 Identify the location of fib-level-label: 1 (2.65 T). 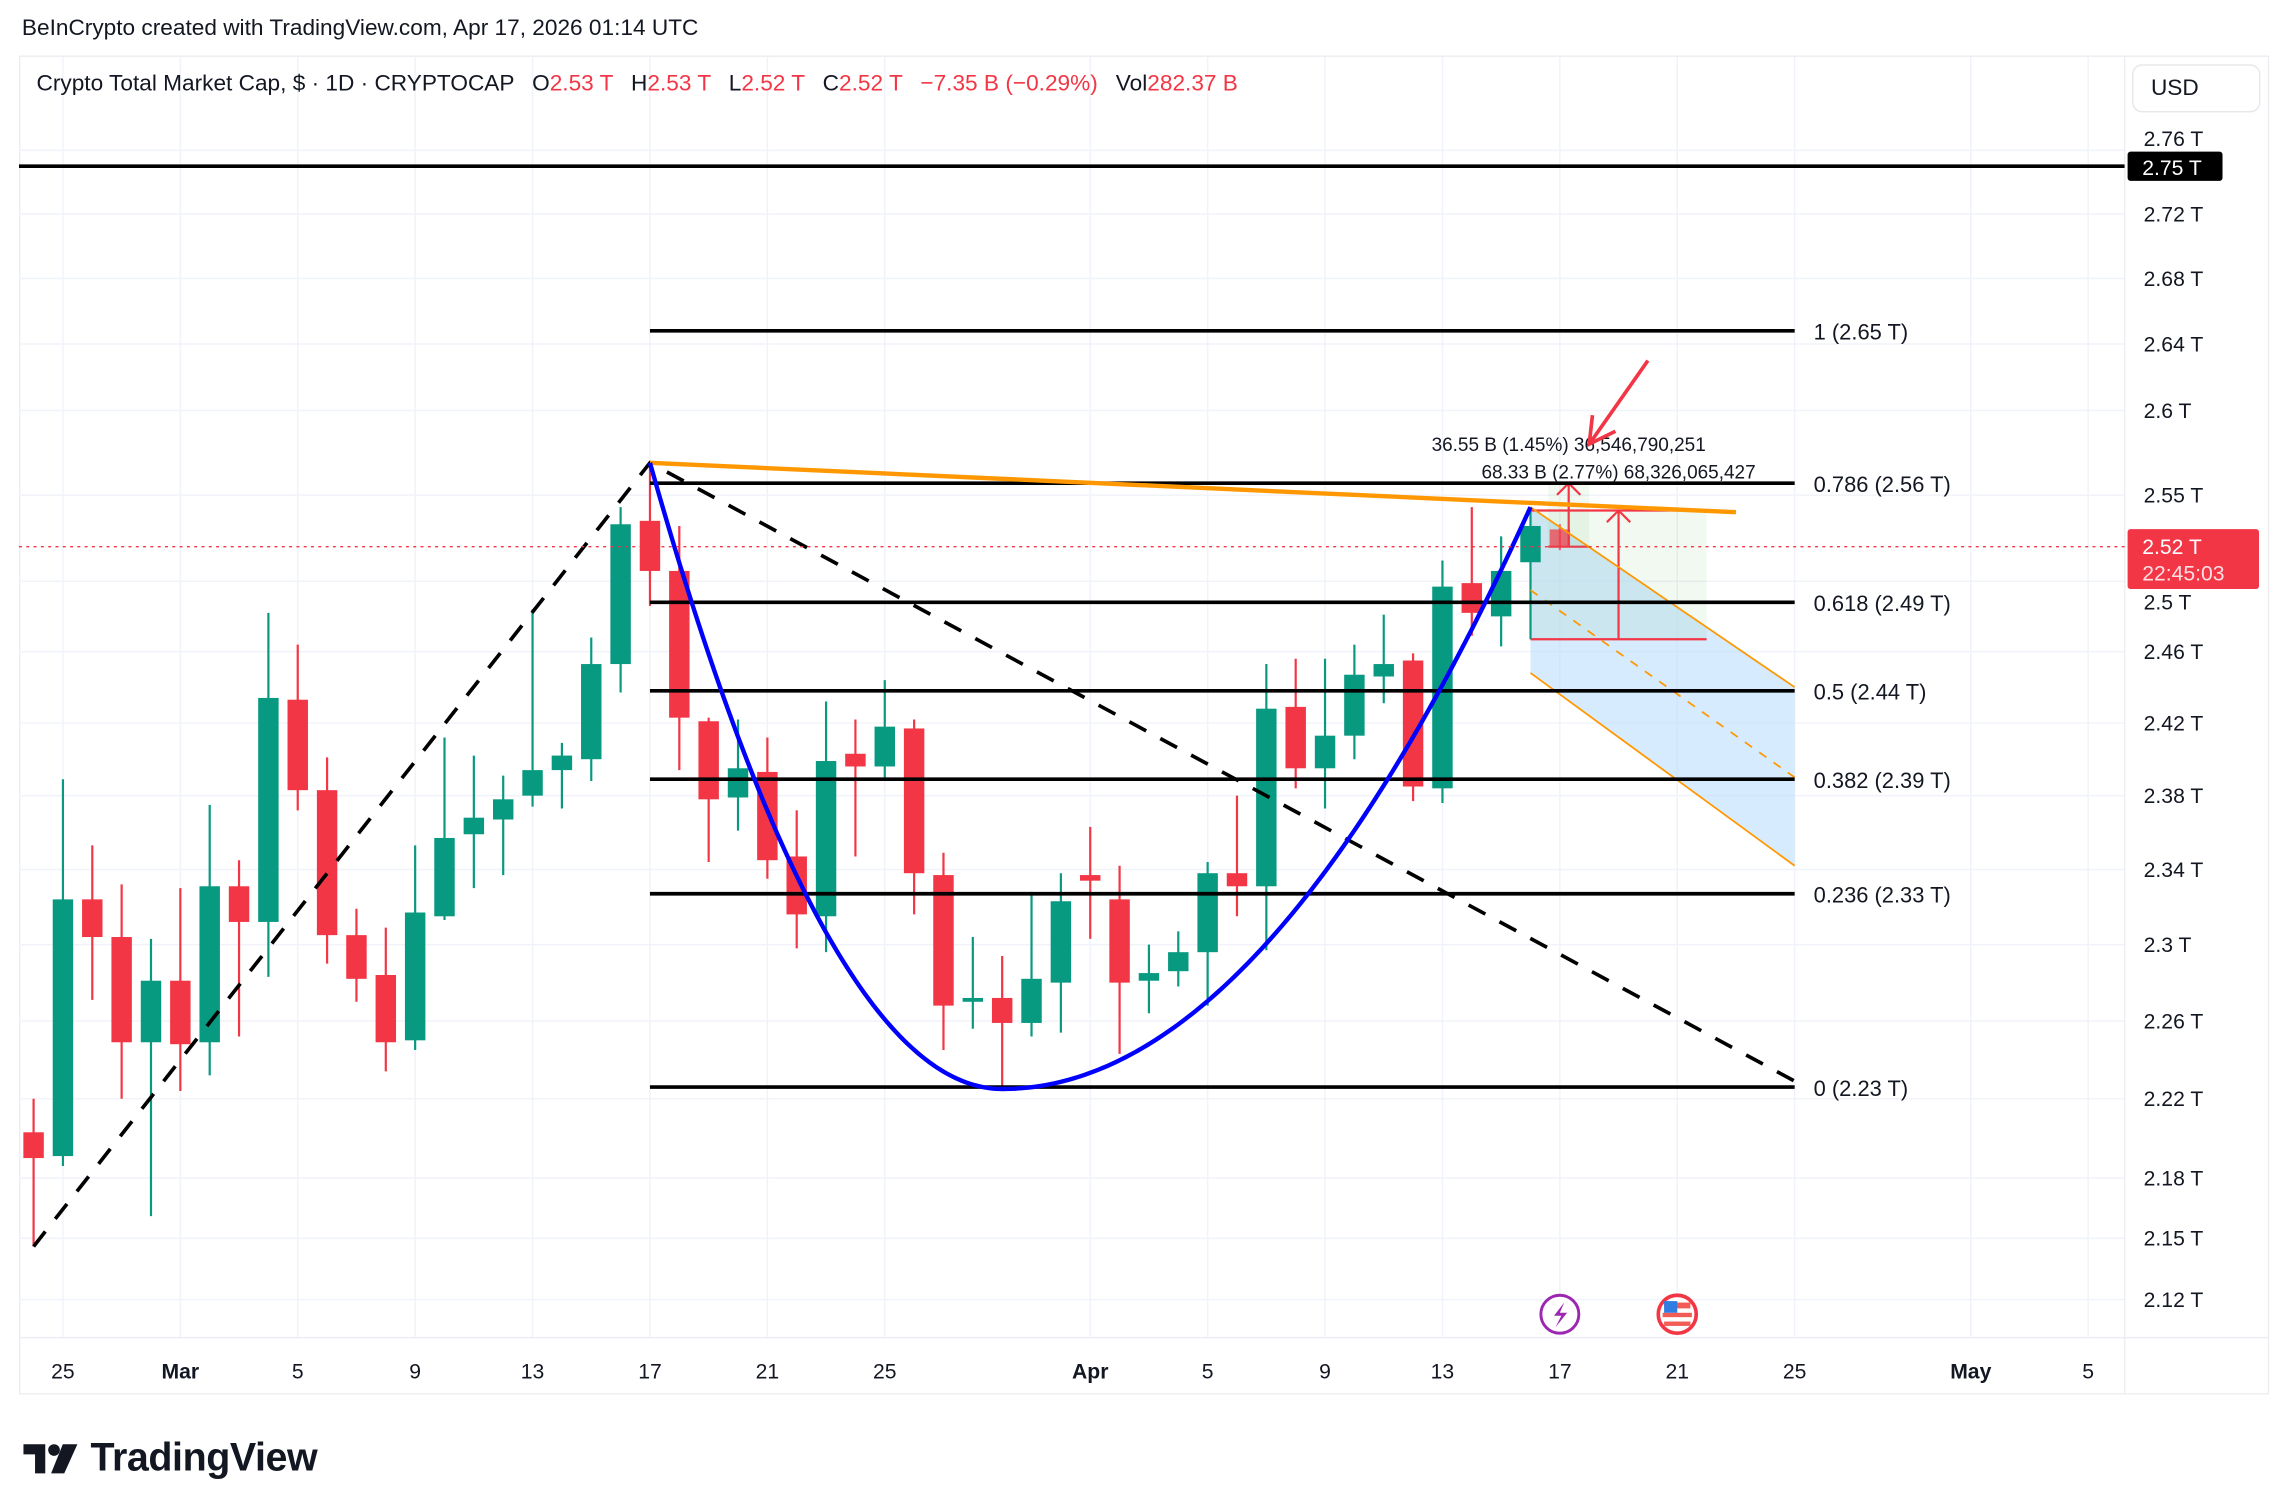
(1861, 332).